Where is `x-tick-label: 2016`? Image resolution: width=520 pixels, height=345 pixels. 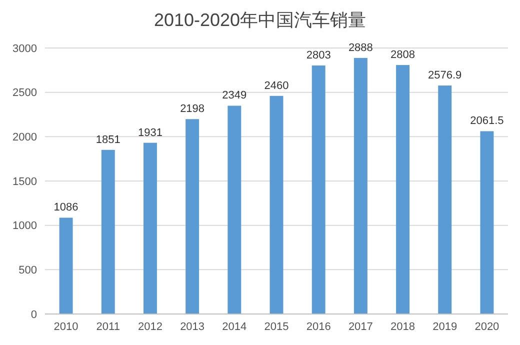
x-tick-label: 2016 is located at coordinates (318, 327).